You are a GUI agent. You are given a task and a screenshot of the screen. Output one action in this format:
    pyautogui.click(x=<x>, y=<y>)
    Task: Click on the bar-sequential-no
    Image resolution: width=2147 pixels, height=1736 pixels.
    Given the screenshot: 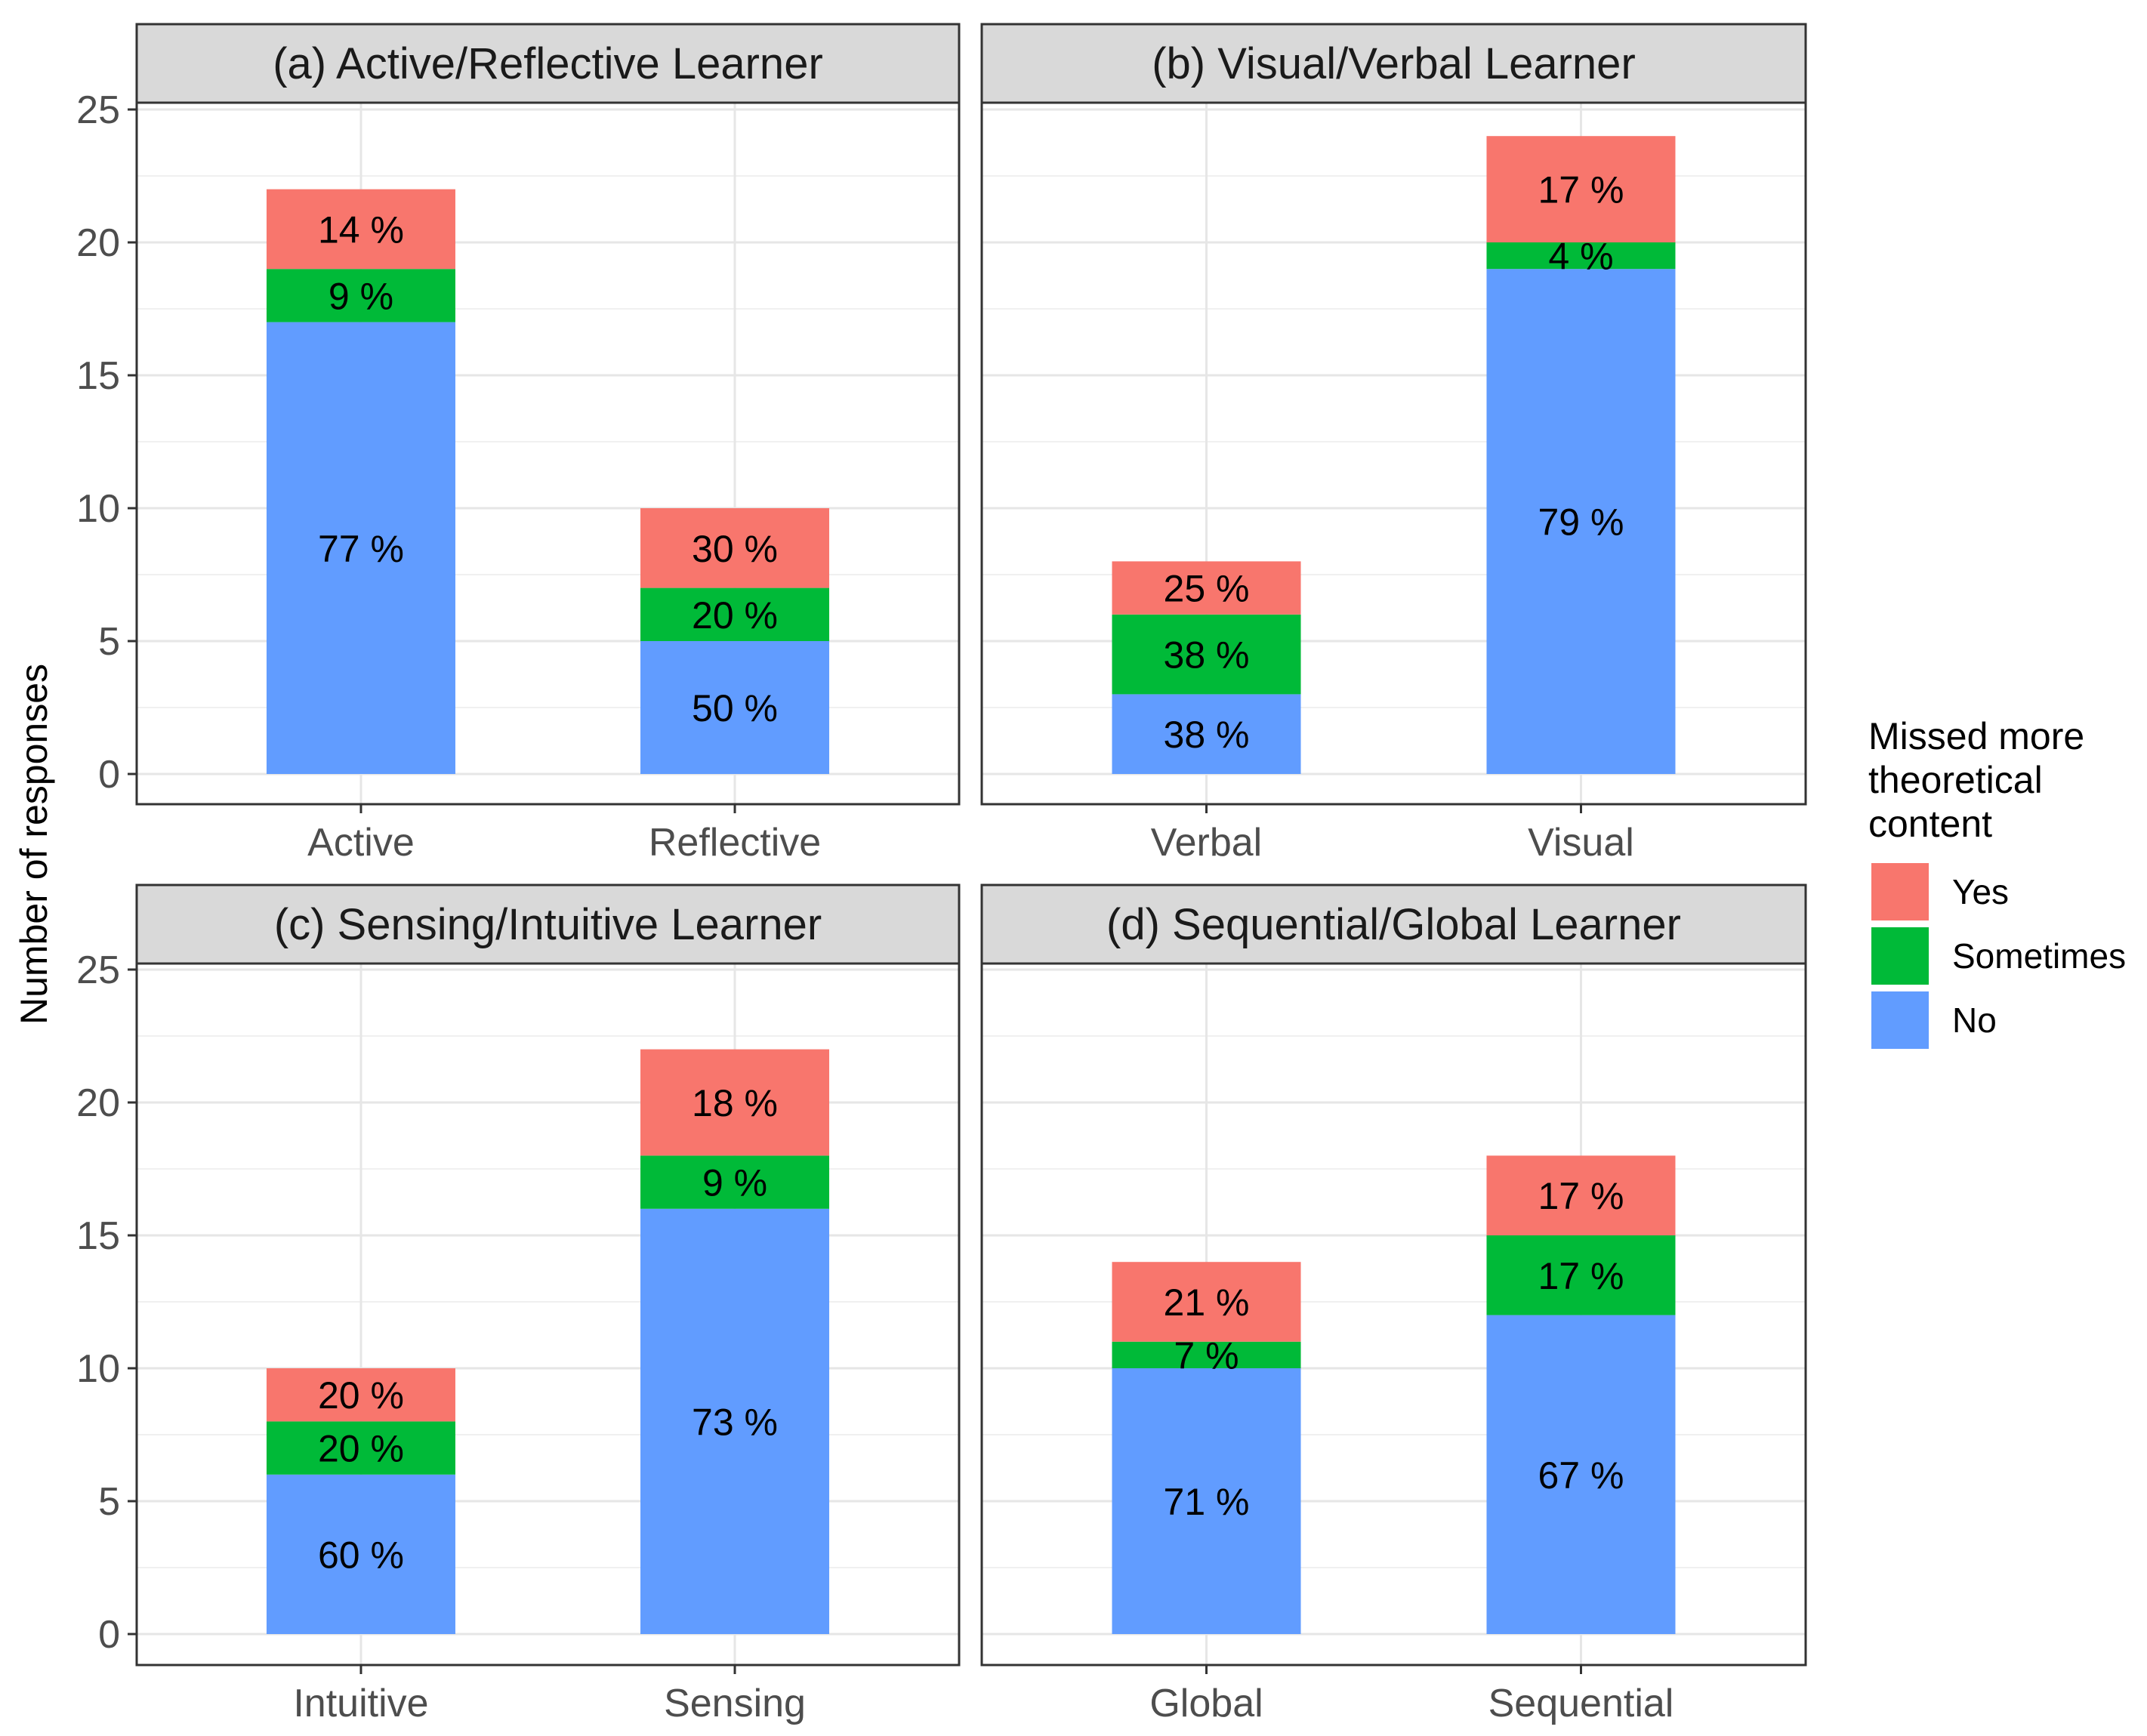 What is the action you would take?
    pyautogui.click(x=1581, y=1475)
    